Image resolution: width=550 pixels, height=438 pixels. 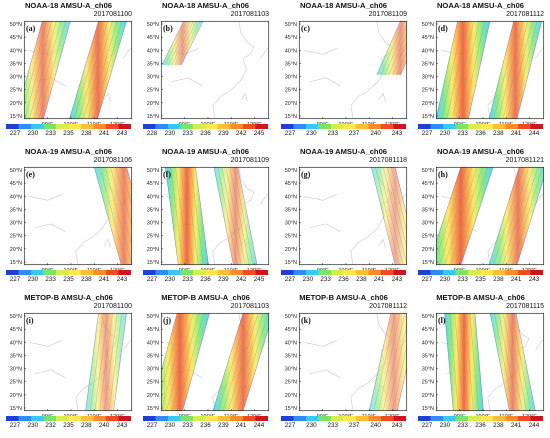 I want to click on panel-date: 2017081109, so click(x=249, y=160).